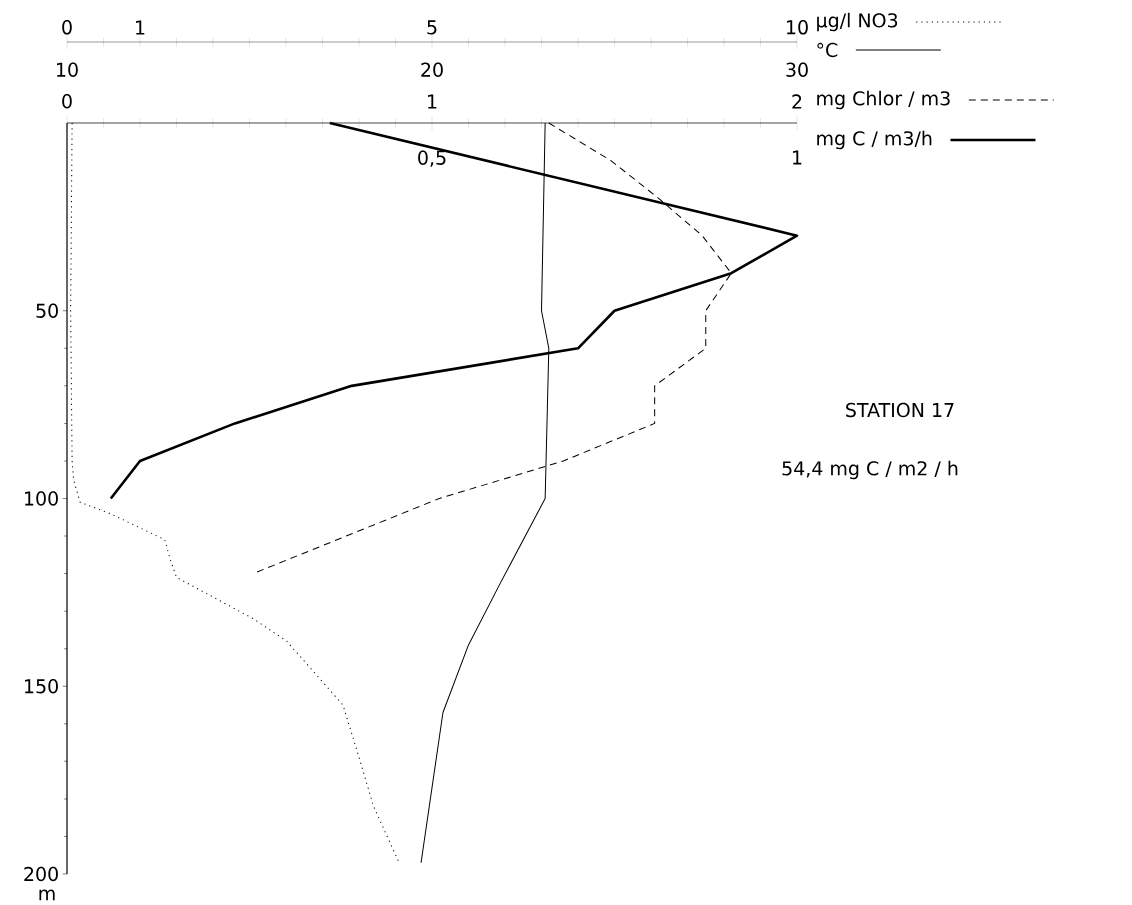 This screenshot has height=905, width=1132. Describe the element at coordinates (857, 22) in the screenshot. I see `legend-label: µg/l NO3` at that location.